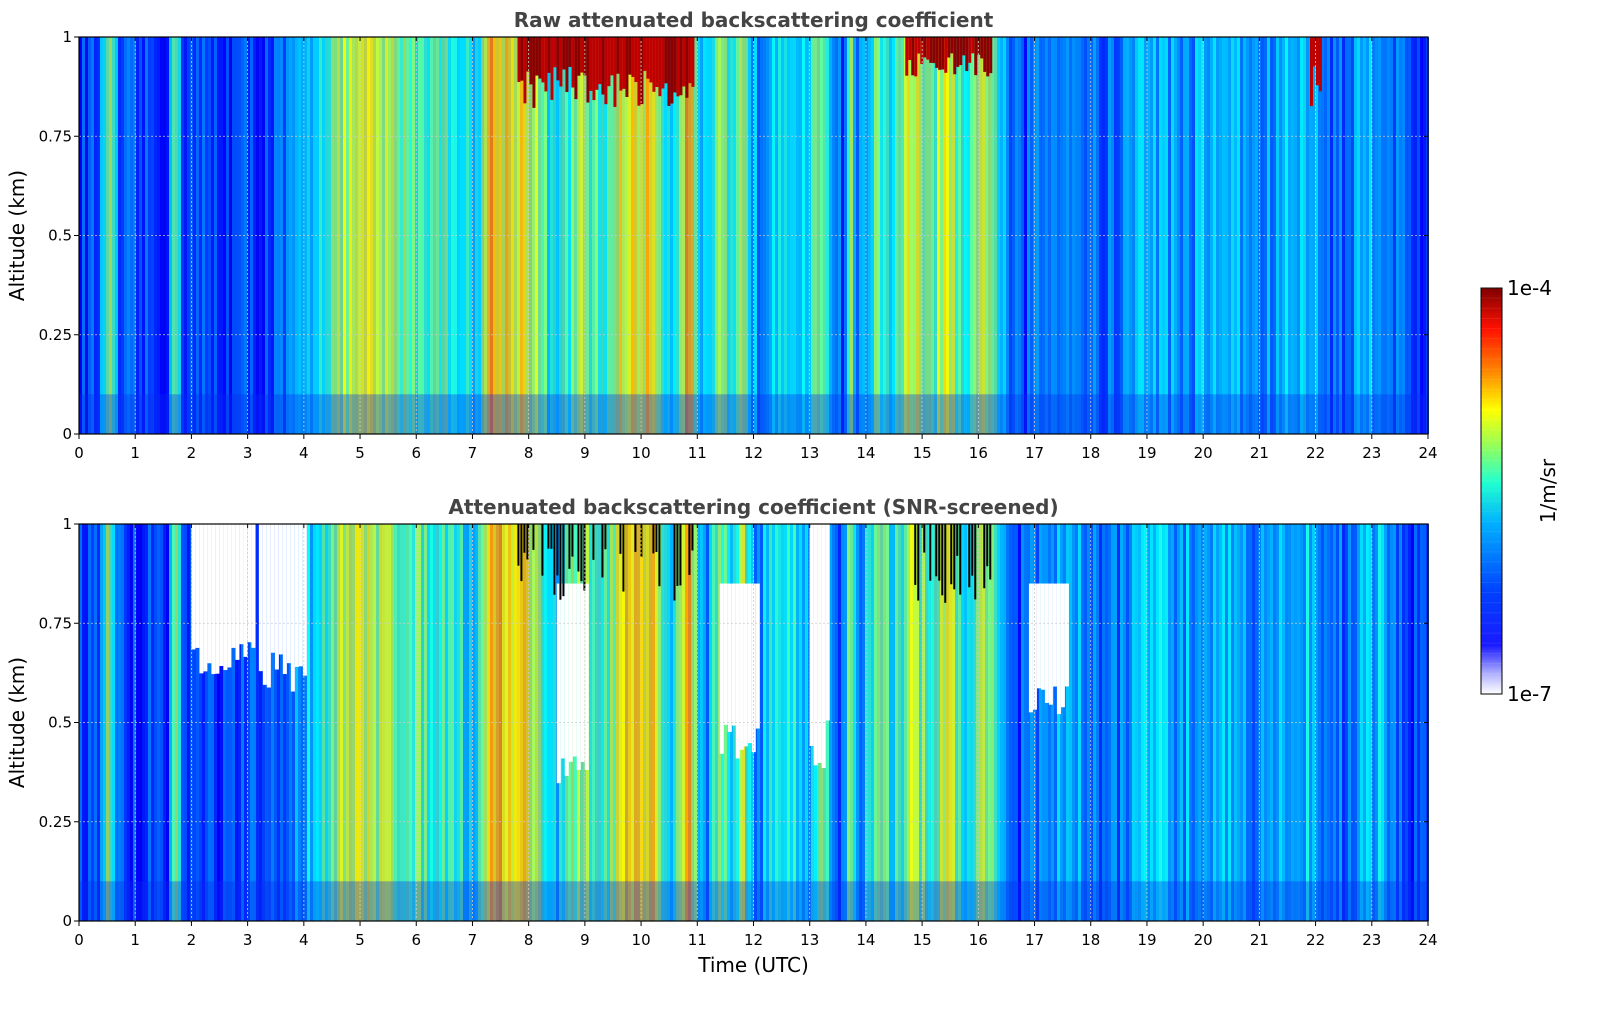 This screenshot has height=1020, width=1621. I want to click on colorbar-min-label: 1e-7, so click(1529, 694).